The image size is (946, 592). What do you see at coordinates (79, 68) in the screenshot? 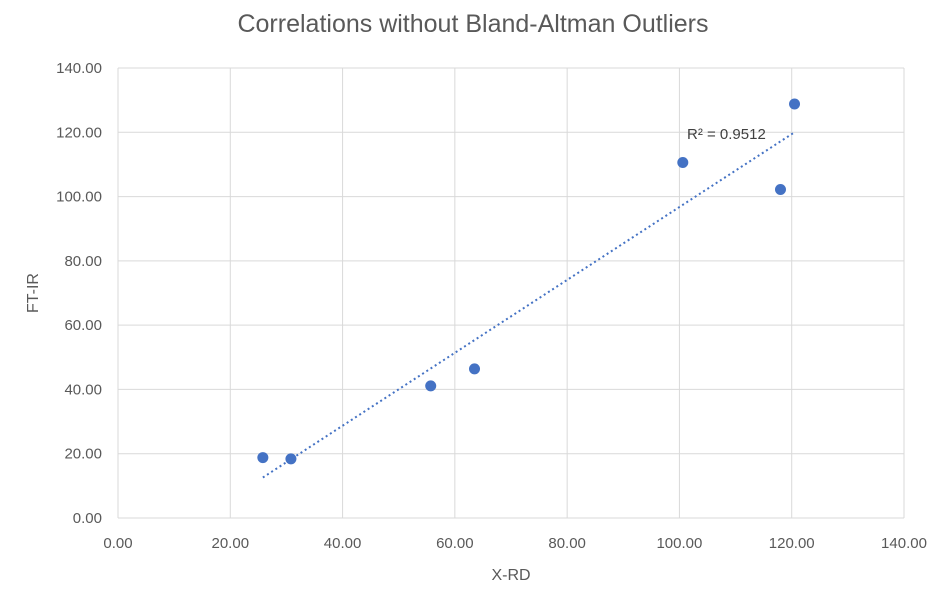
I see `y-tick-label: 140.00` at bounding box center [79, 68].